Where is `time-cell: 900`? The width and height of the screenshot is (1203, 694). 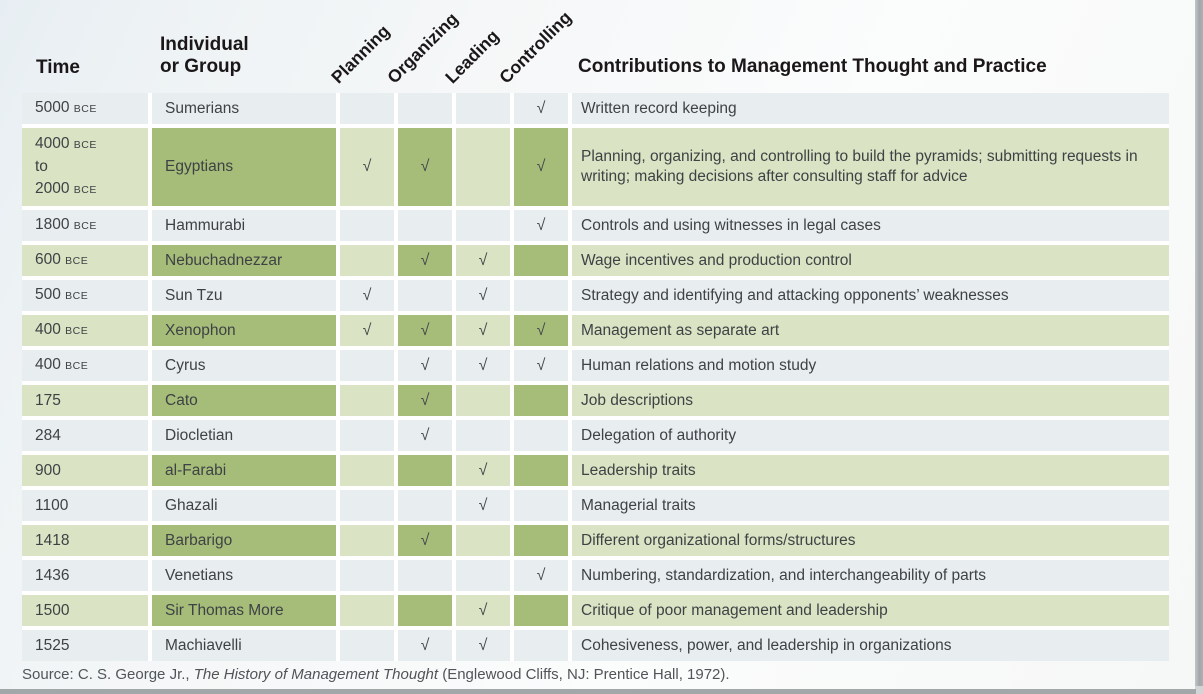
time-cell: 900 is located at coordinates (85, 470).